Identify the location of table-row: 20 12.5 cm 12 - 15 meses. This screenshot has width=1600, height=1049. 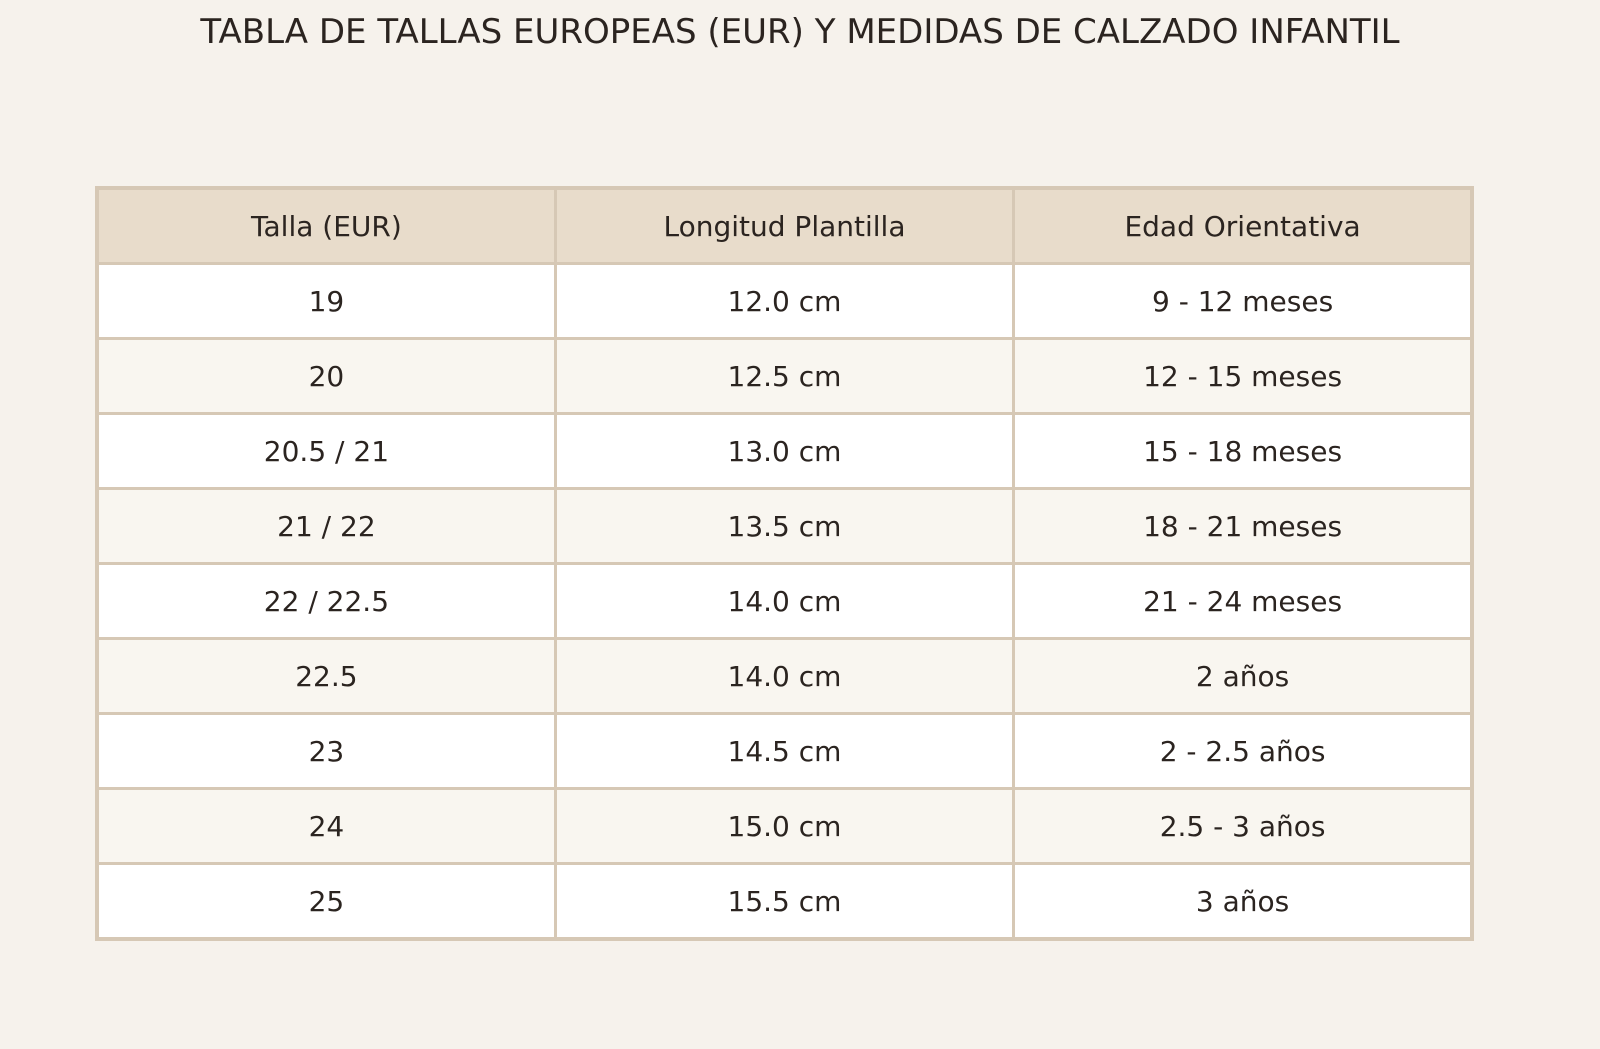
(784, 376).